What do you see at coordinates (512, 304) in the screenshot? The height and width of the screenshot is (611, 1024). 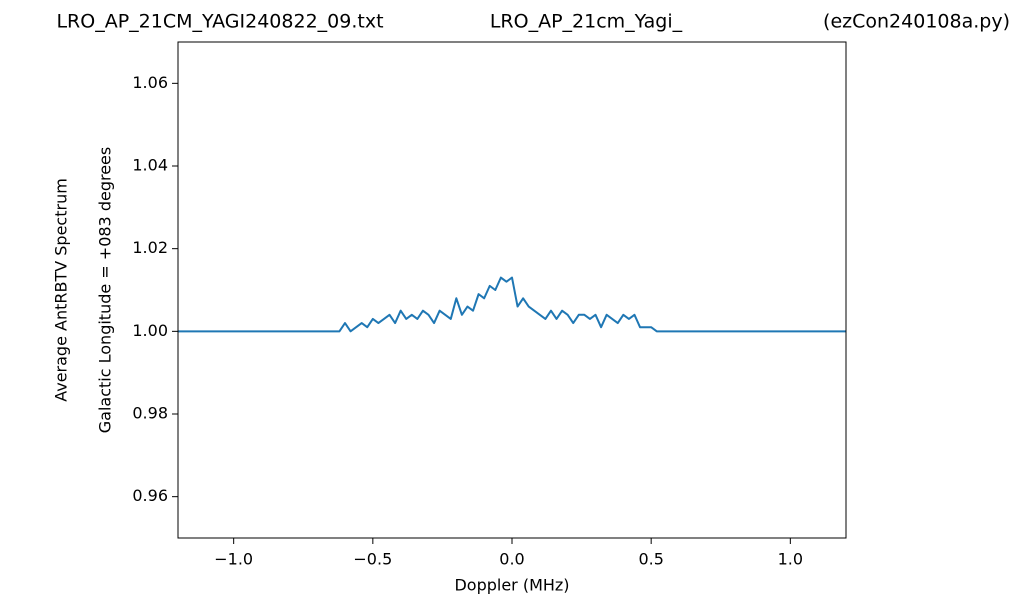 I see `data-line` at bounding box center [512, 304].